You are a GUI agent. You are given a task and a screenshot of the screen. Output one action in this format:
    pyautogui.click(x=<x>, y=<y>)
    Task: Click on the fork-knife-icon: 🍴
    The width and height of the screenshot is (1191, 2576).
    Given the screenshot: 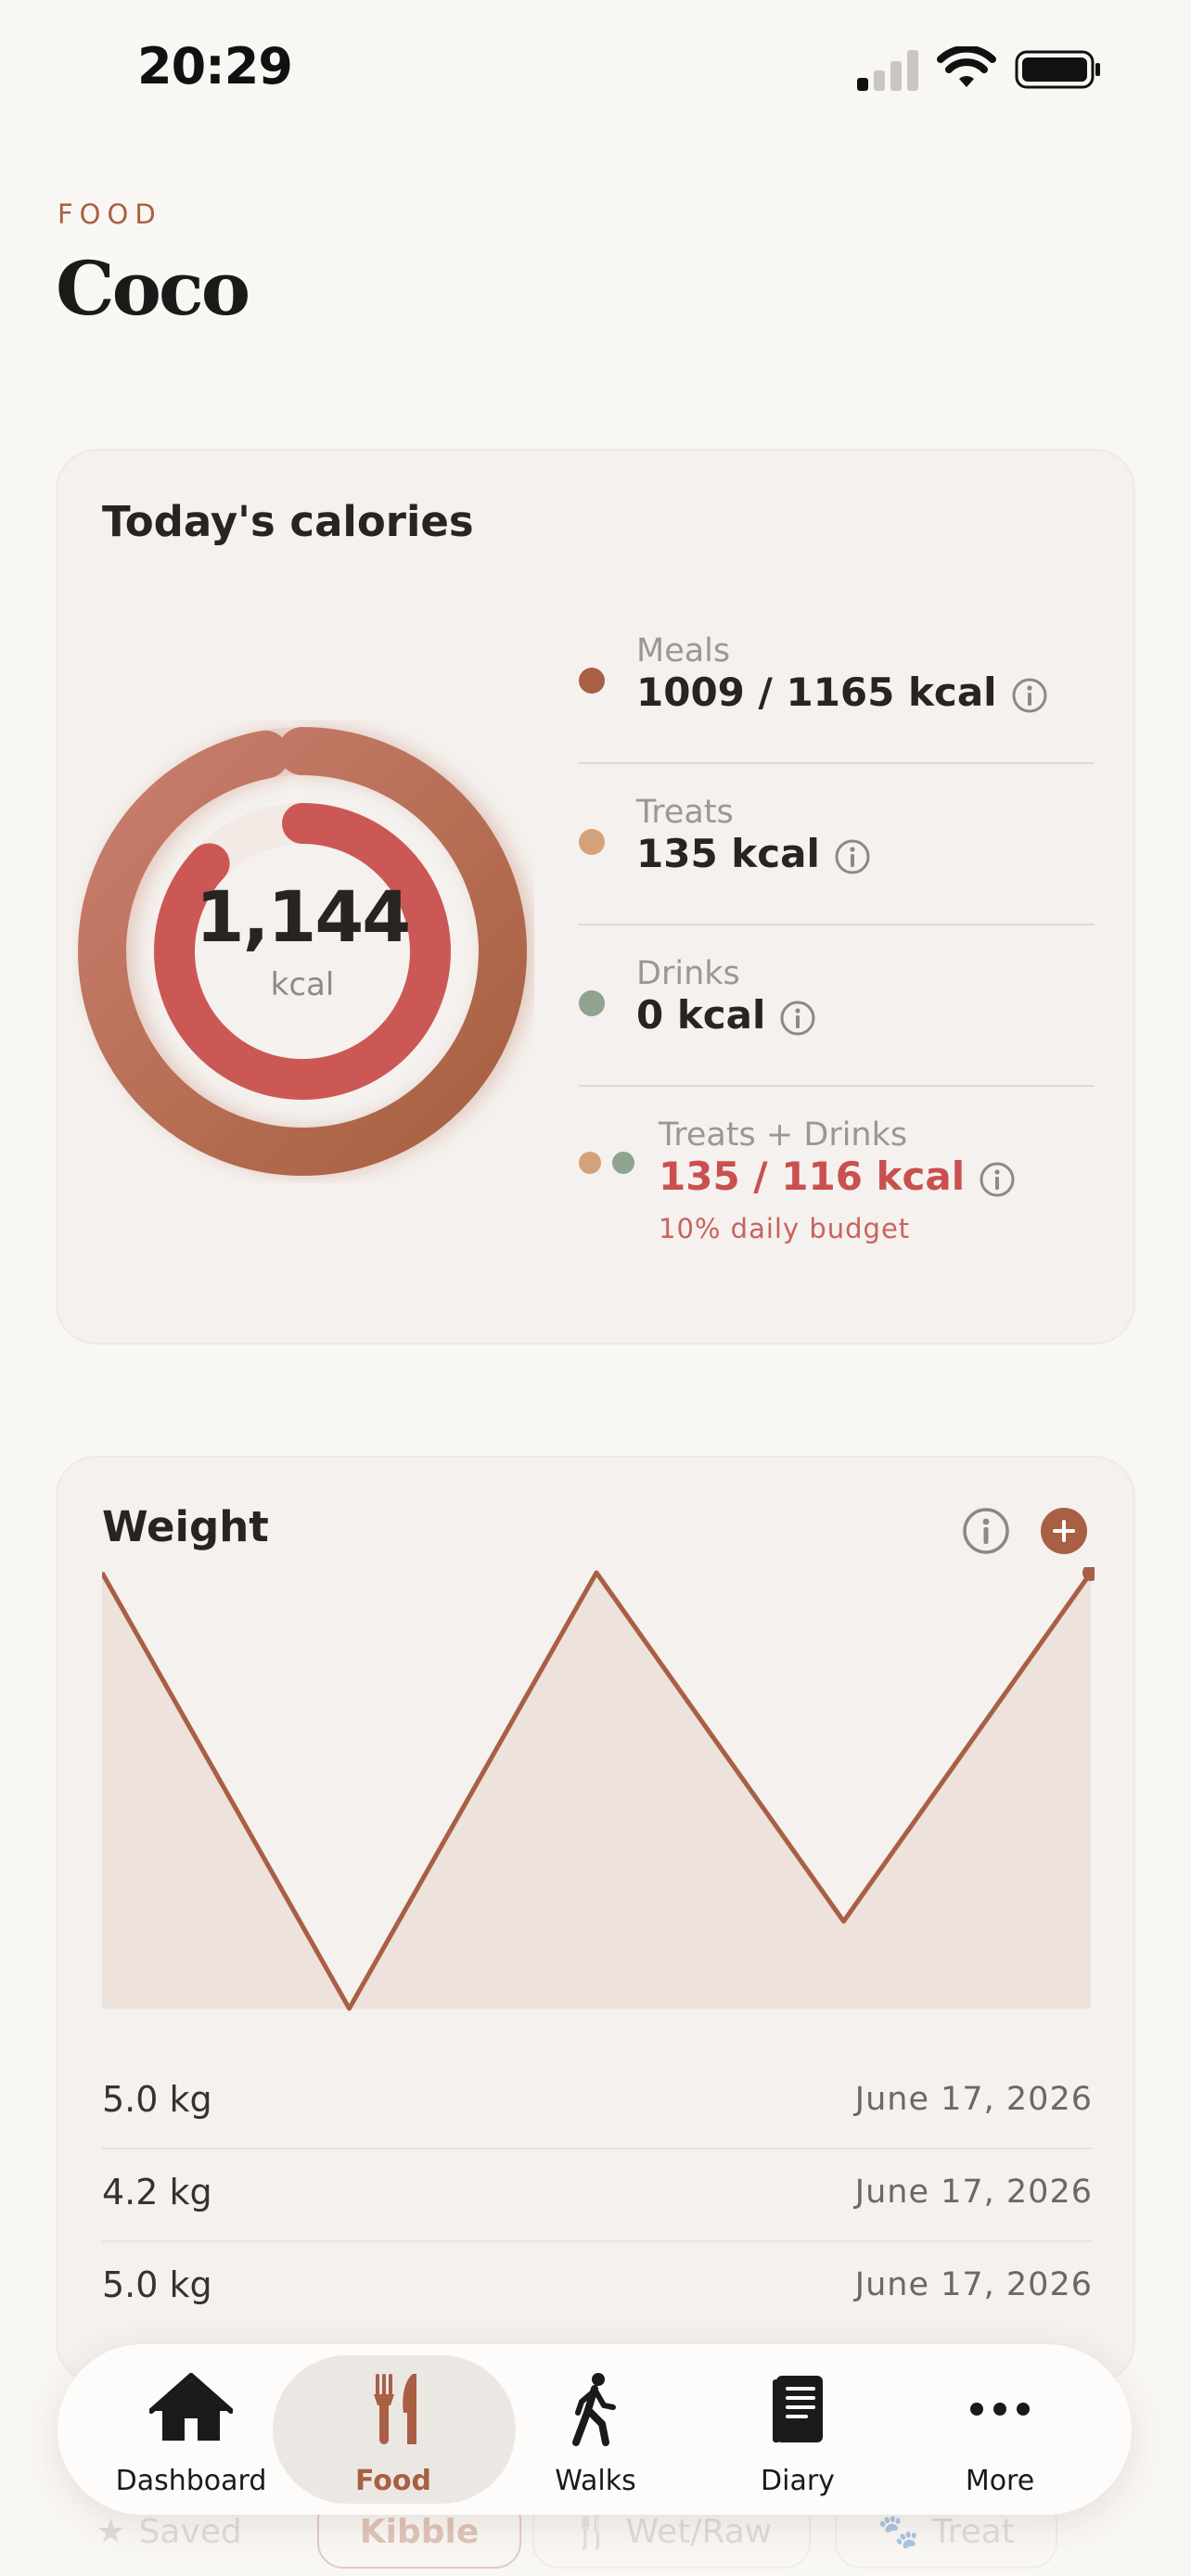 What is the action you would take?
    pyautogui.click(x=591, y=2532)
    